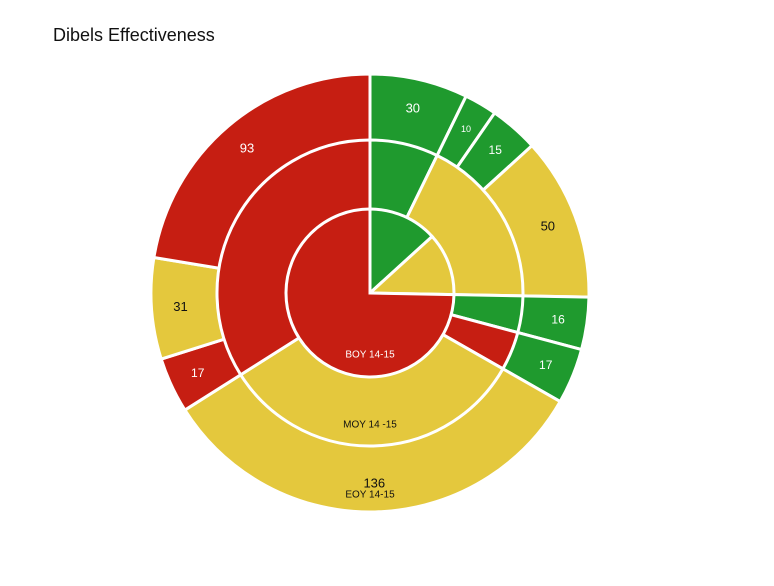 The height and width of the screenshot is (586, 774). What do you see at coordinates (370, 495) in the screenshot?
I see `ring-label-eoy: EOY 14-15` at bounding box center [370, 495].